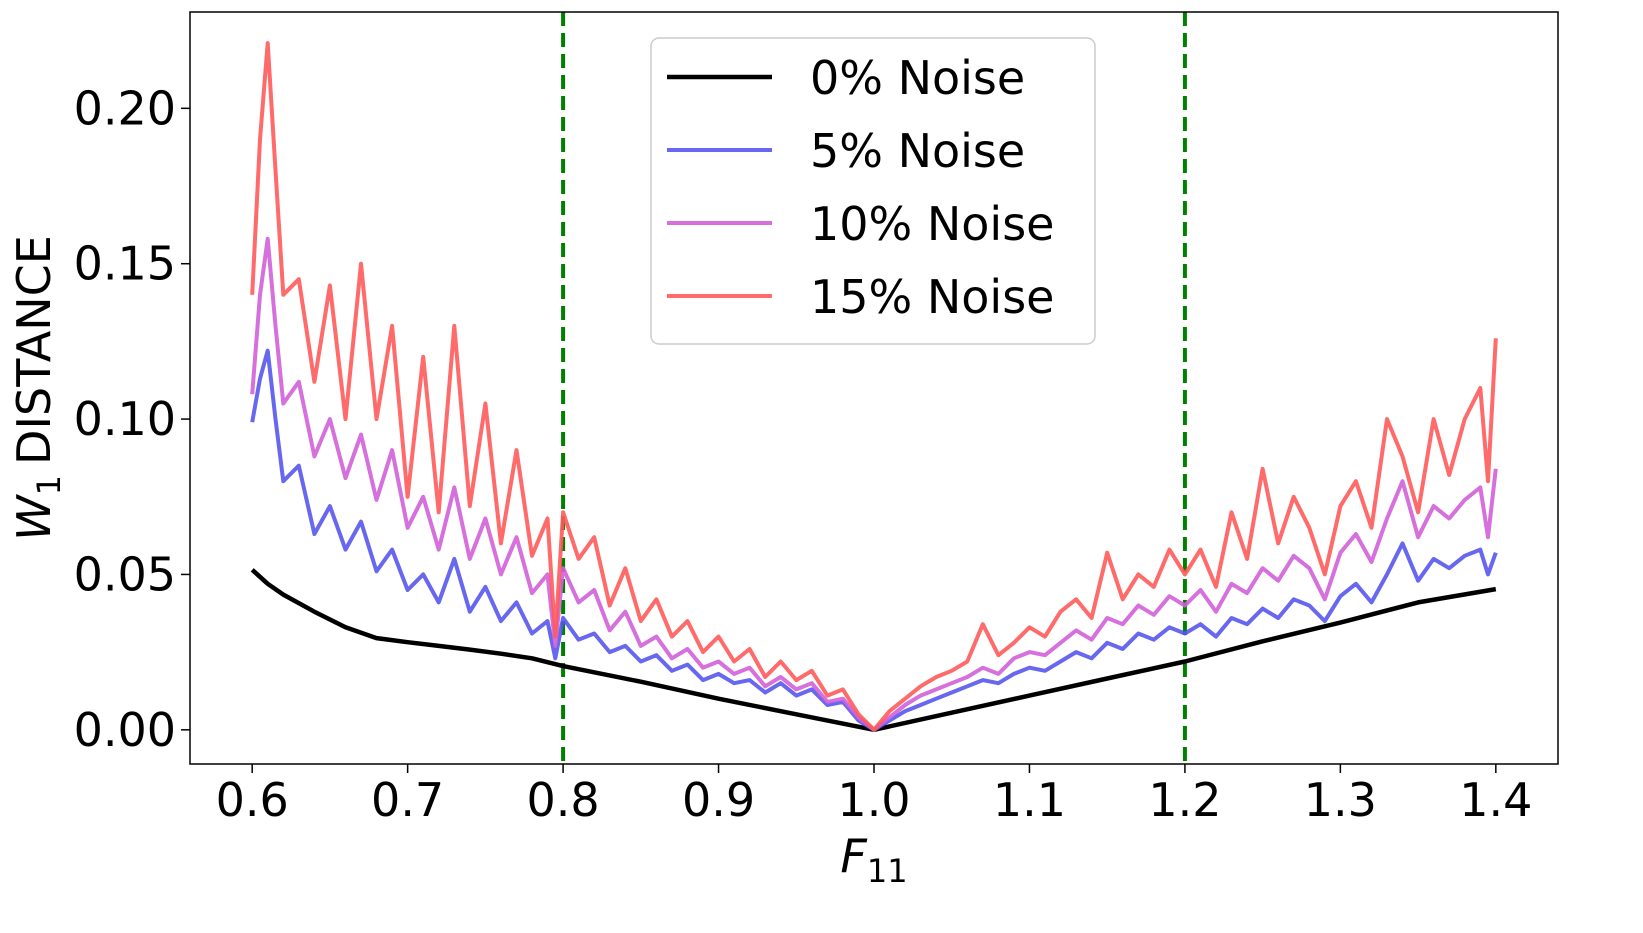 The width and height of the screenshot is (1643, 933). What do you see at coordinates (917, 78) in the screenshot?
I see `legend-label-0: 0% Noise` at bounding box center [917, 78].